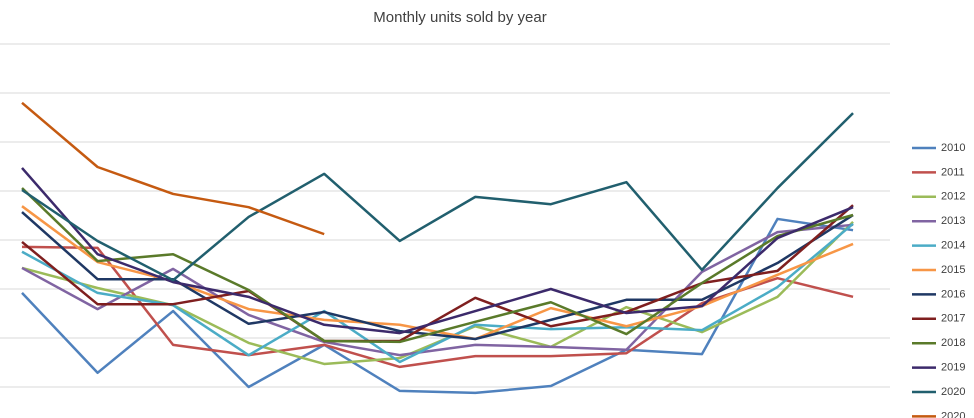 Image resolution: width=974 pixels, height=418 pixels. Describe the element at coordinates (953, 246) in the screenshot. I see `legend-label: 2014` at that location.